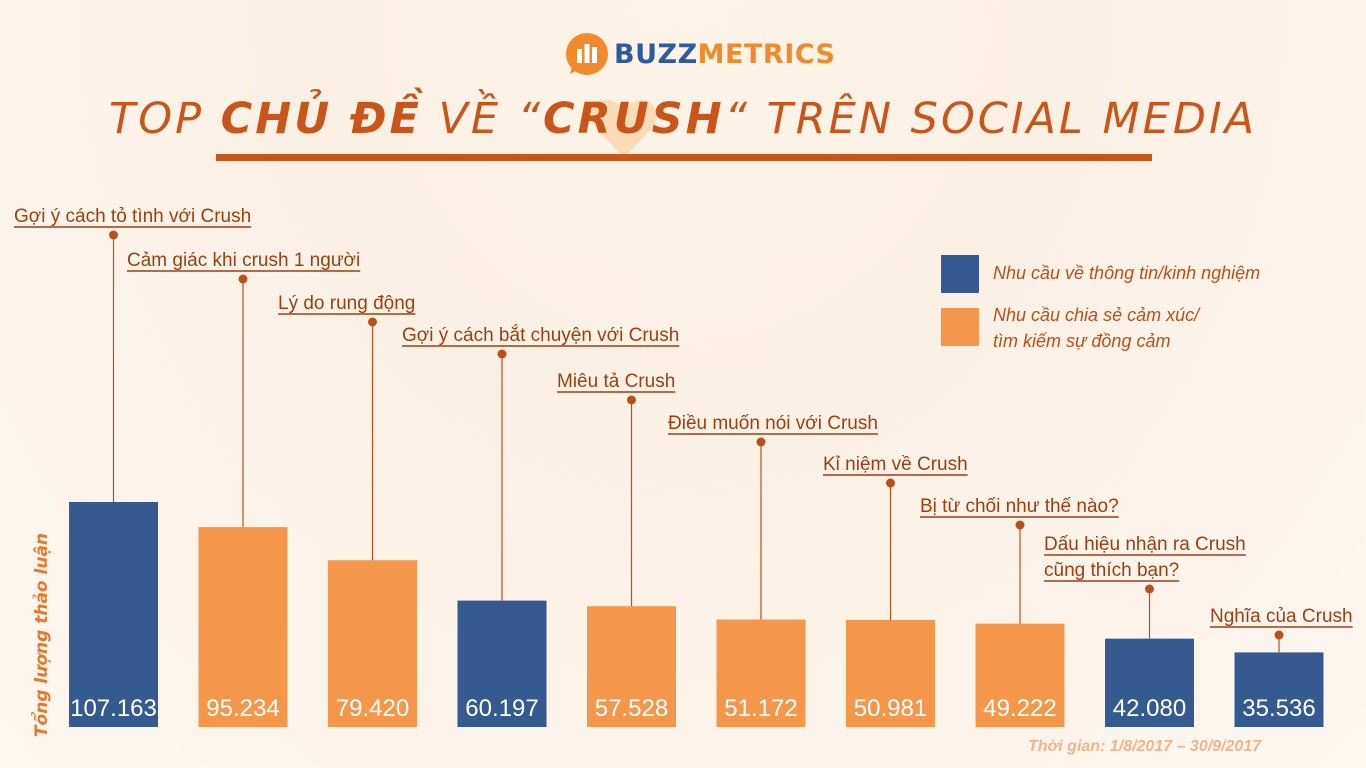 This screenshot has width=1366, height=768. What do you see at coordinates (242, 708) in the screenshot?
I see `bar-value-label: 95.234` at bounding box center [242, 708].